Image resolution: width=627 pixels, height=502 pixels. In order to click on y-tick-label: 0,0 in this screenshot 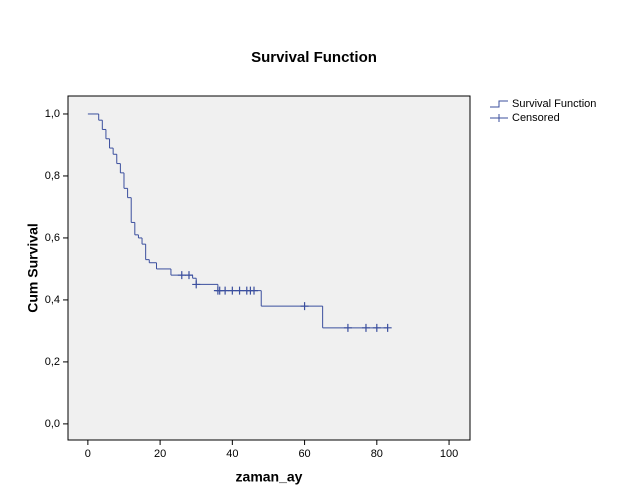, I will do `click(52, 424)`.